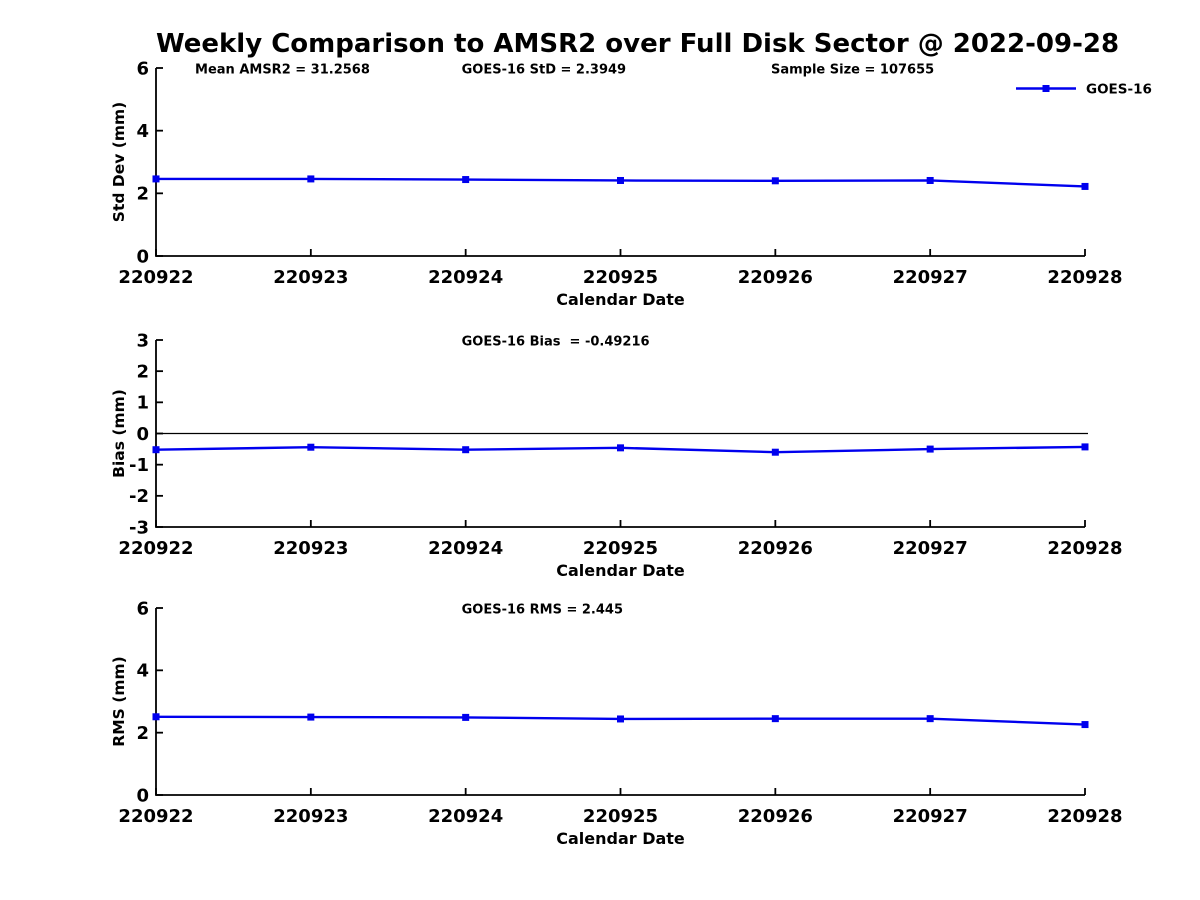 Image resolution: width=1200 pixels, height=900 pixels. What do you see at coordinates (142, 403) in the screenshot?
I see `y-tick-label: 1` at bounding box center [142, 403].